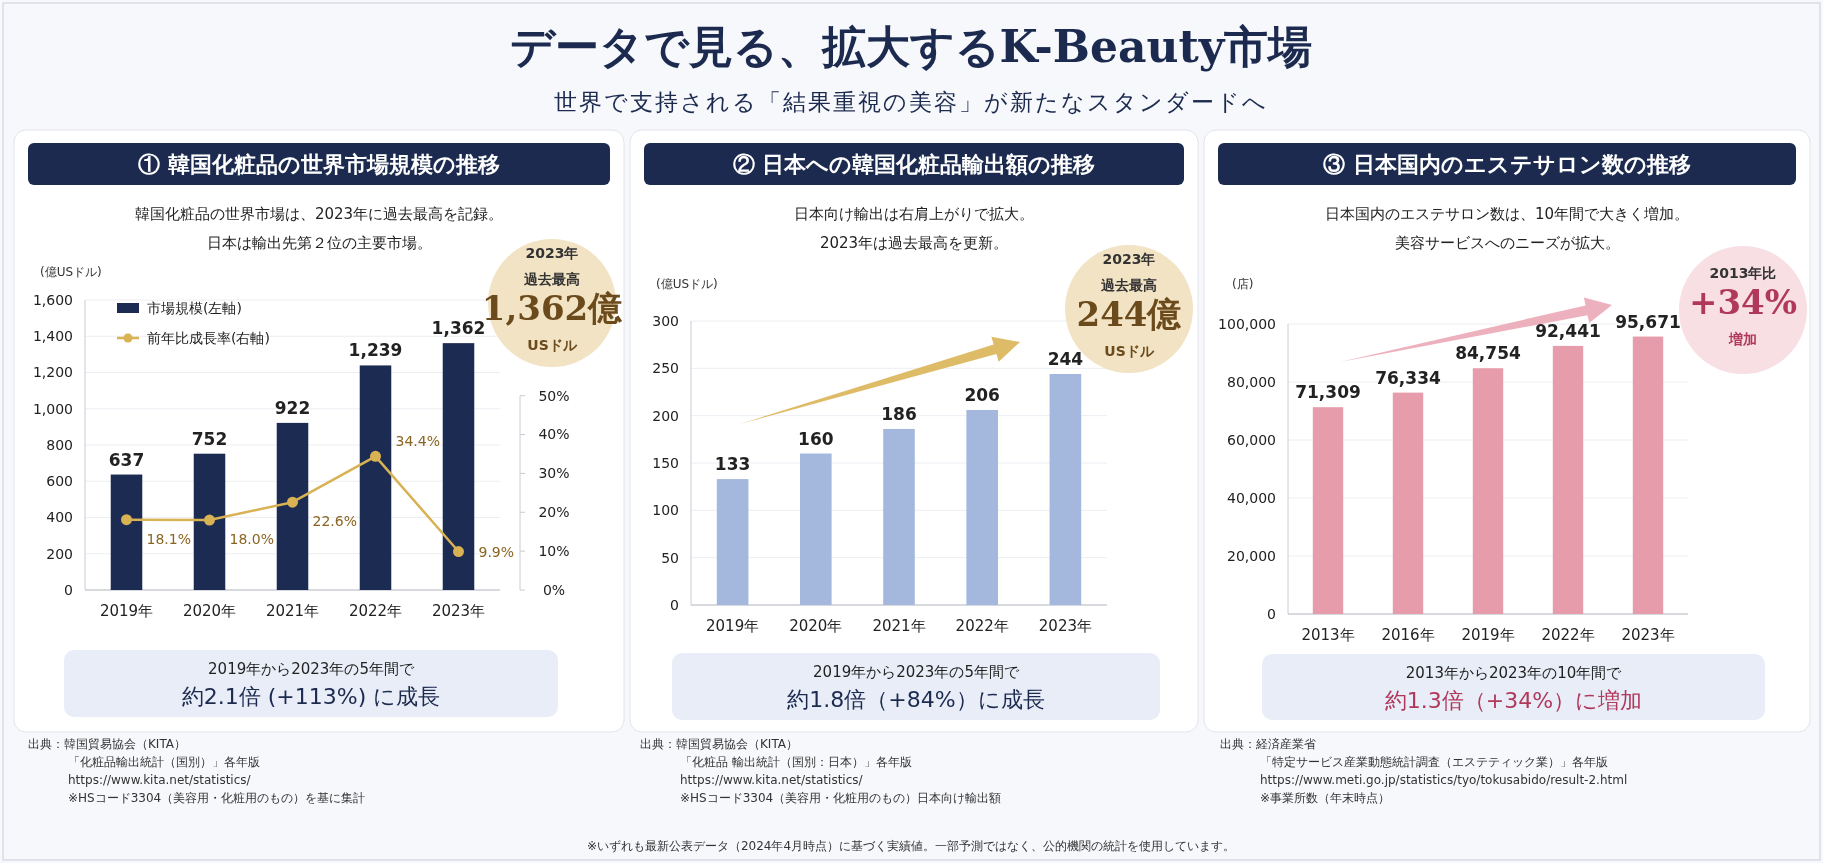 Image resolution: width=1823 pixels, height=863 pixels. What do you see at coordinates (665, 462) in the screenshot?
I see `y-tick-label: 150` at bounding box center [665, 462].